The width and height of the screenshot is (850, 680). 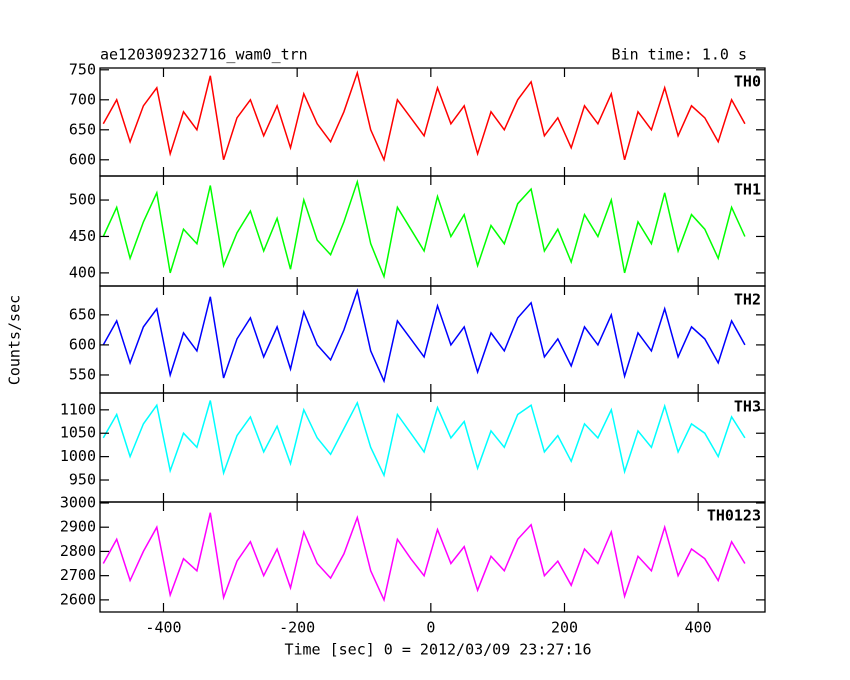 What do you see at coordinates (82, 236) in the screenshot?
I see `y-tick-label: 450` at bounding box center [82, 236].